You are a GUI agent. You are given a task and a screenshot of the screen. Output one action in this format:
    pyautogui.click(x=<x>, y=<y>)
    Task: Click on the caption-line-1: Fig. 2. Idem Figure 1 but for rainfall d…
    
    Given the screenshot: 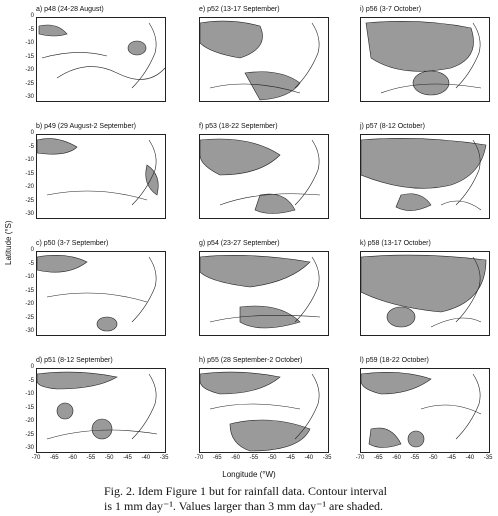 What is the action you would take?
    pyautogui.click(x=245, y=491)
    